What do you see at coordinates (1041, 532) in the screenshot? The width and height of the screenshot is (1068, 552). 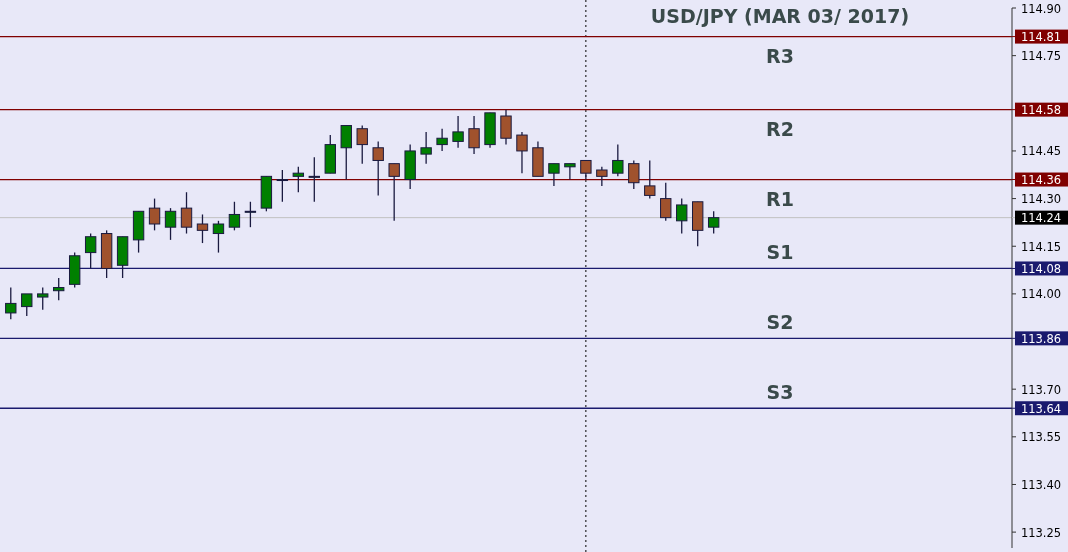 I see `y-tick-label: 113.25` at bounding box center [1041, 532].